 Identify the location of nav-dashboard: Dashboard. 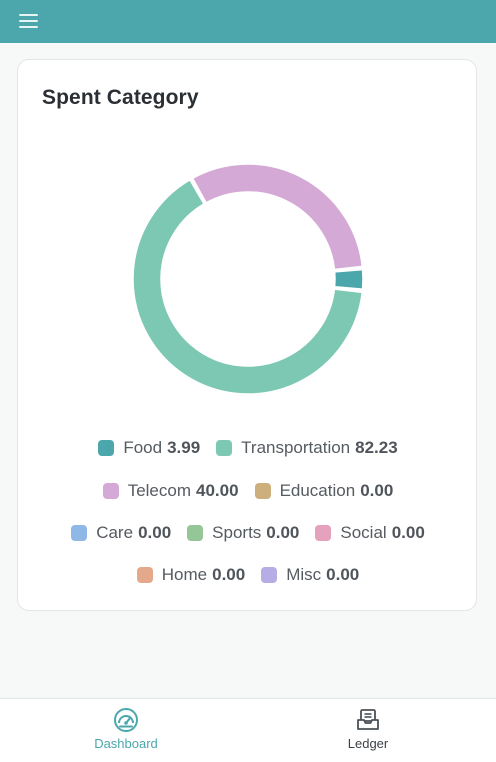
(126, 729).